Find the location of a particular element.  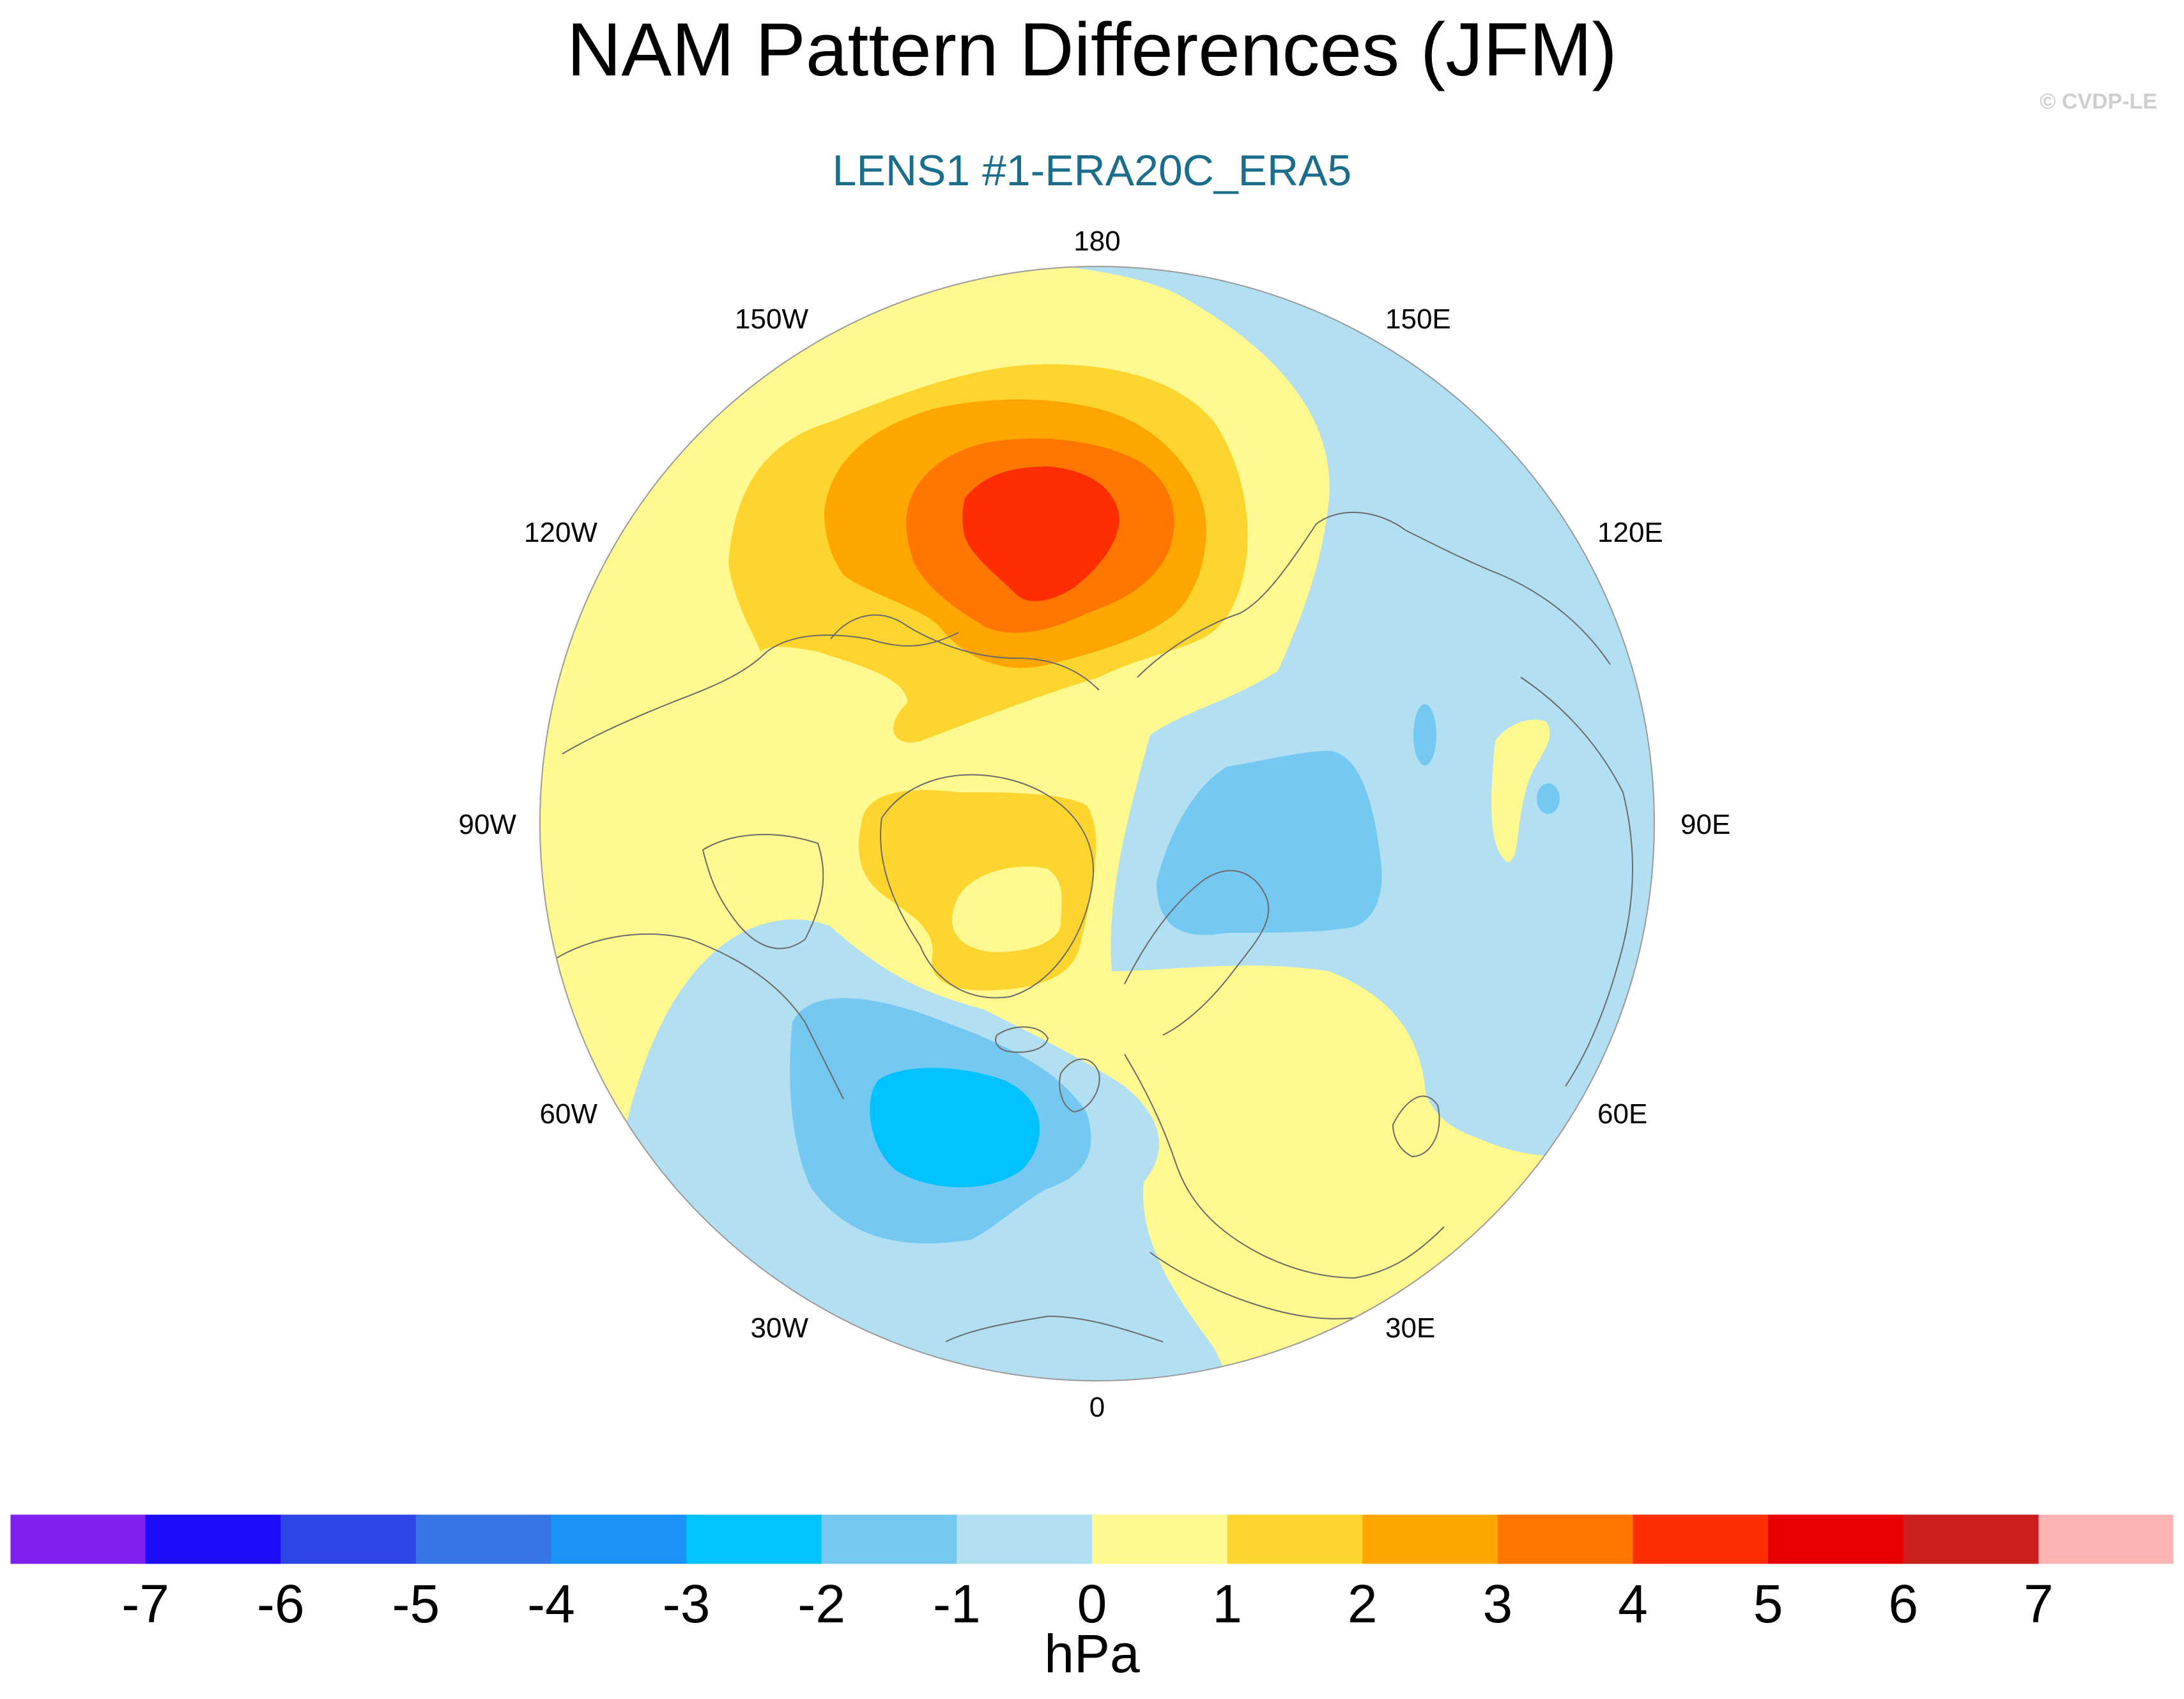

colorbar-tick-label: -5 is located at coordinates (416, 1604).